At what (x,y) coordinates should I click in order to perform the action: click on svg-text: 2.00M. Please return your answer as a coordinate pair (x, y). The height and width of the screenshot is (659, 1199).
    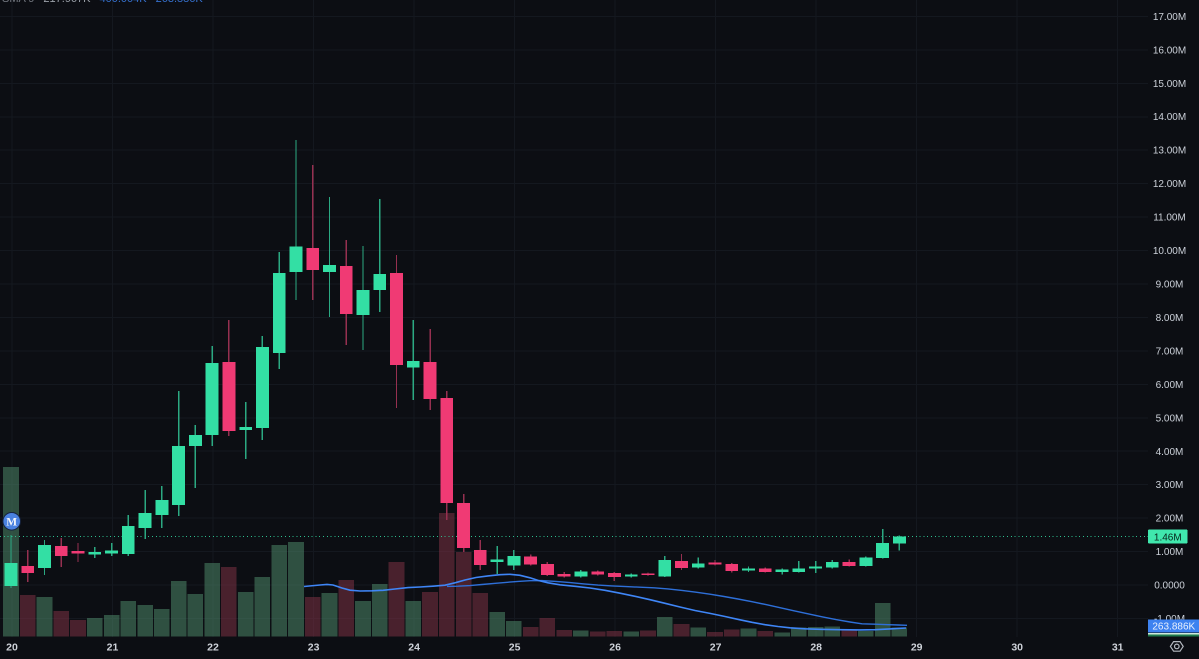
    Looking at the image, I should click on (1170, 519).